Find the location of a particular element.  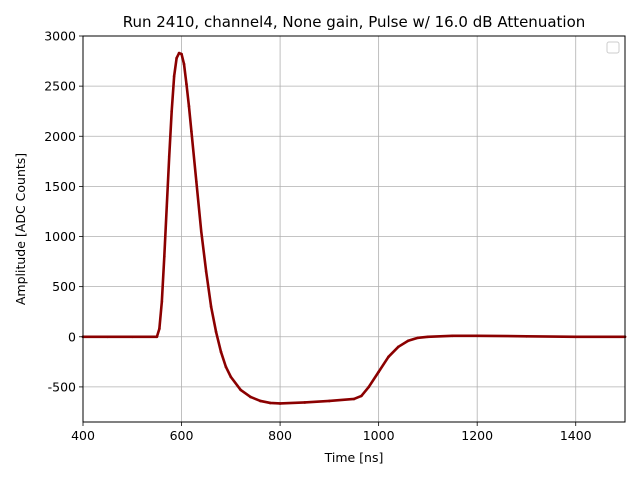

x-tick-label: 1400 is located at coordinates (576, 435).